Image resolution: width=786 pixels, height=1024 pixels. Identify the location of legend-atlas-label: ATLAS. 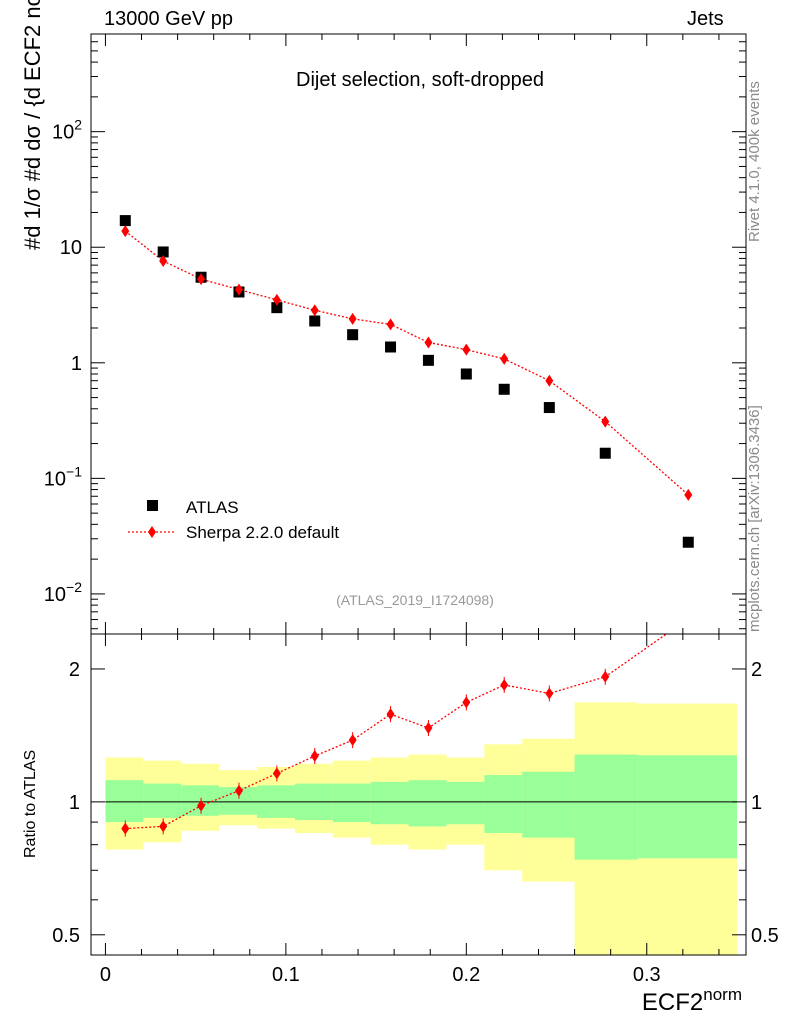
(212, 507).